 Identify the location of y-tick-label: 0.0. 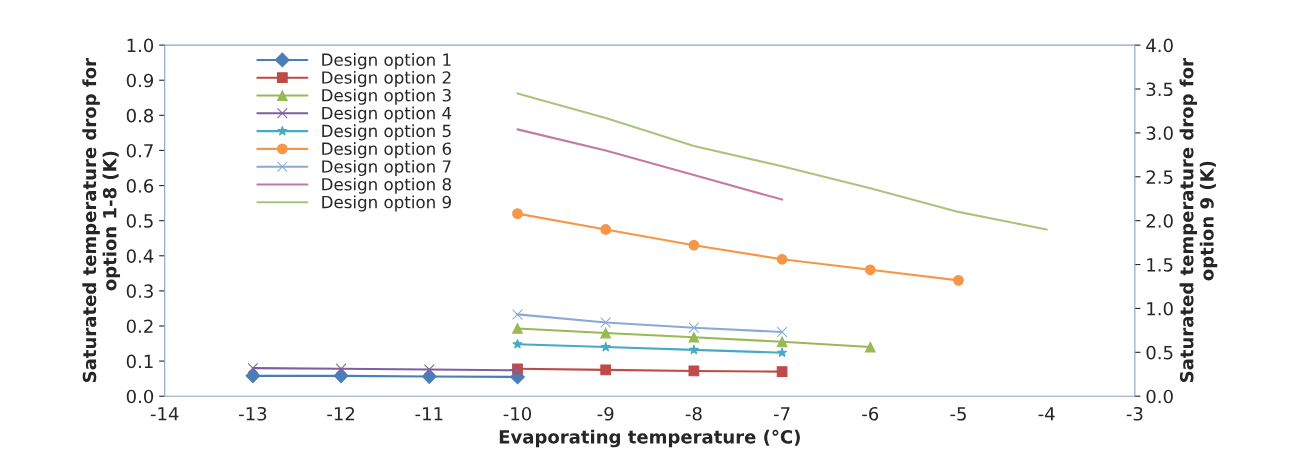
(140, 396).